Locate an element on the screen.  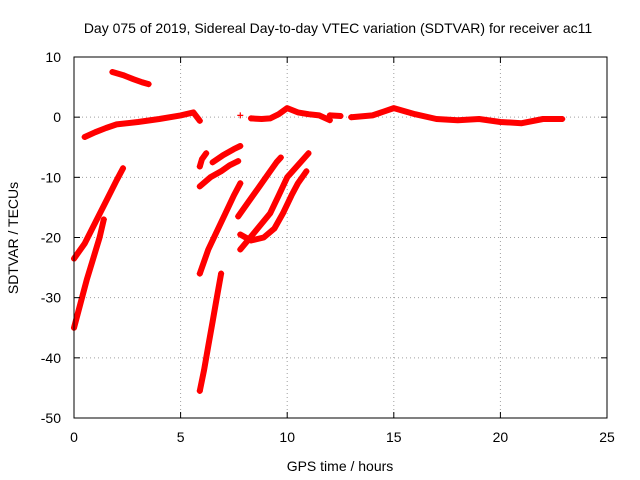
series-arc8 is located at coordinates (203, 160).